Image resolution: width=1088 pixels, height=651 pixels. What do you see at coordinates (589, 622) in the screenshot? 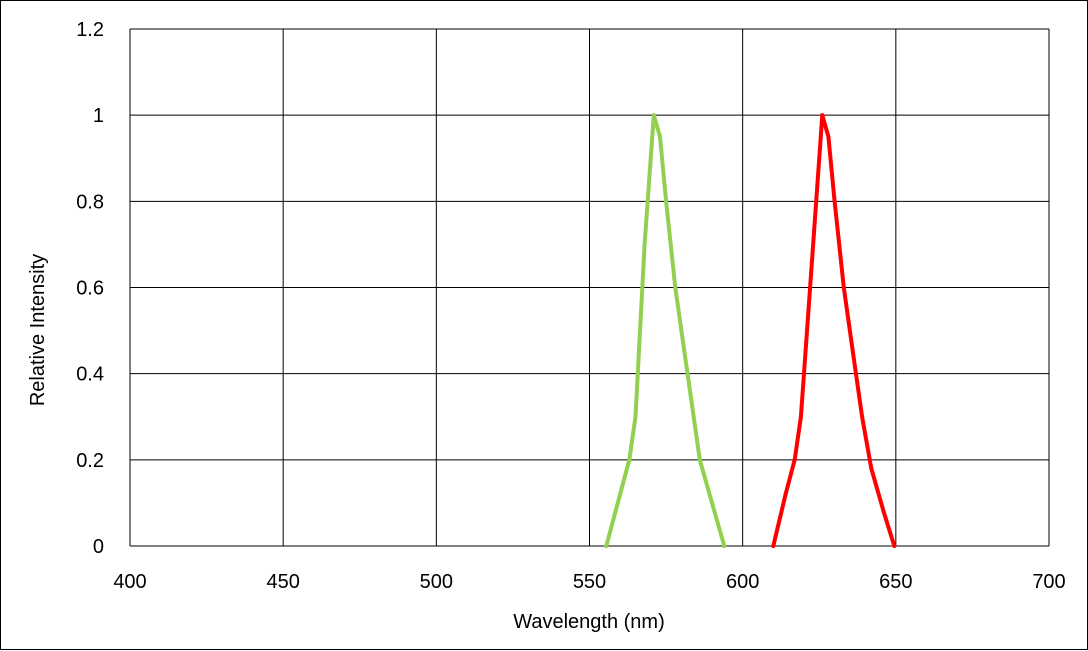
I see `x-axis-title: Wavelength (nm)` at bounding box center [589, 622].